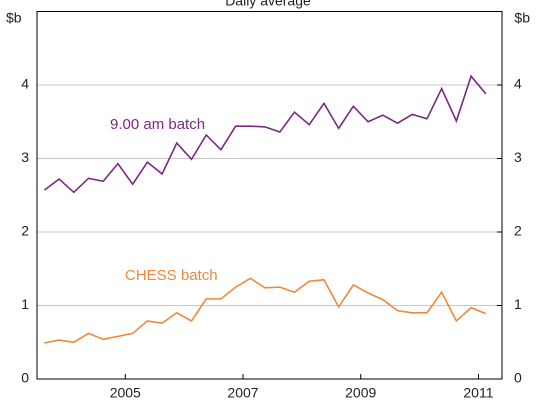 The image size is (536, 403). Describe the element at coordinates (518, 231) in the screenshot. I see `y2-tick-label: 2` at that location.